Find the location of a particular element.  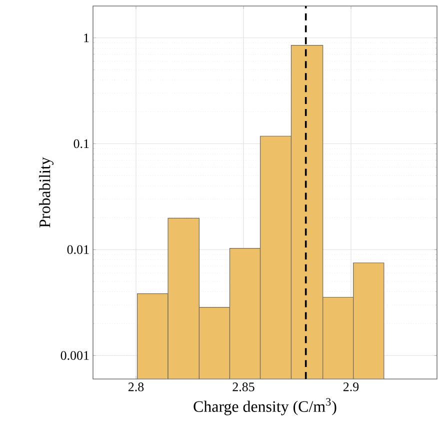

y-tick-label: 1 is located at coordinates (86, 38).